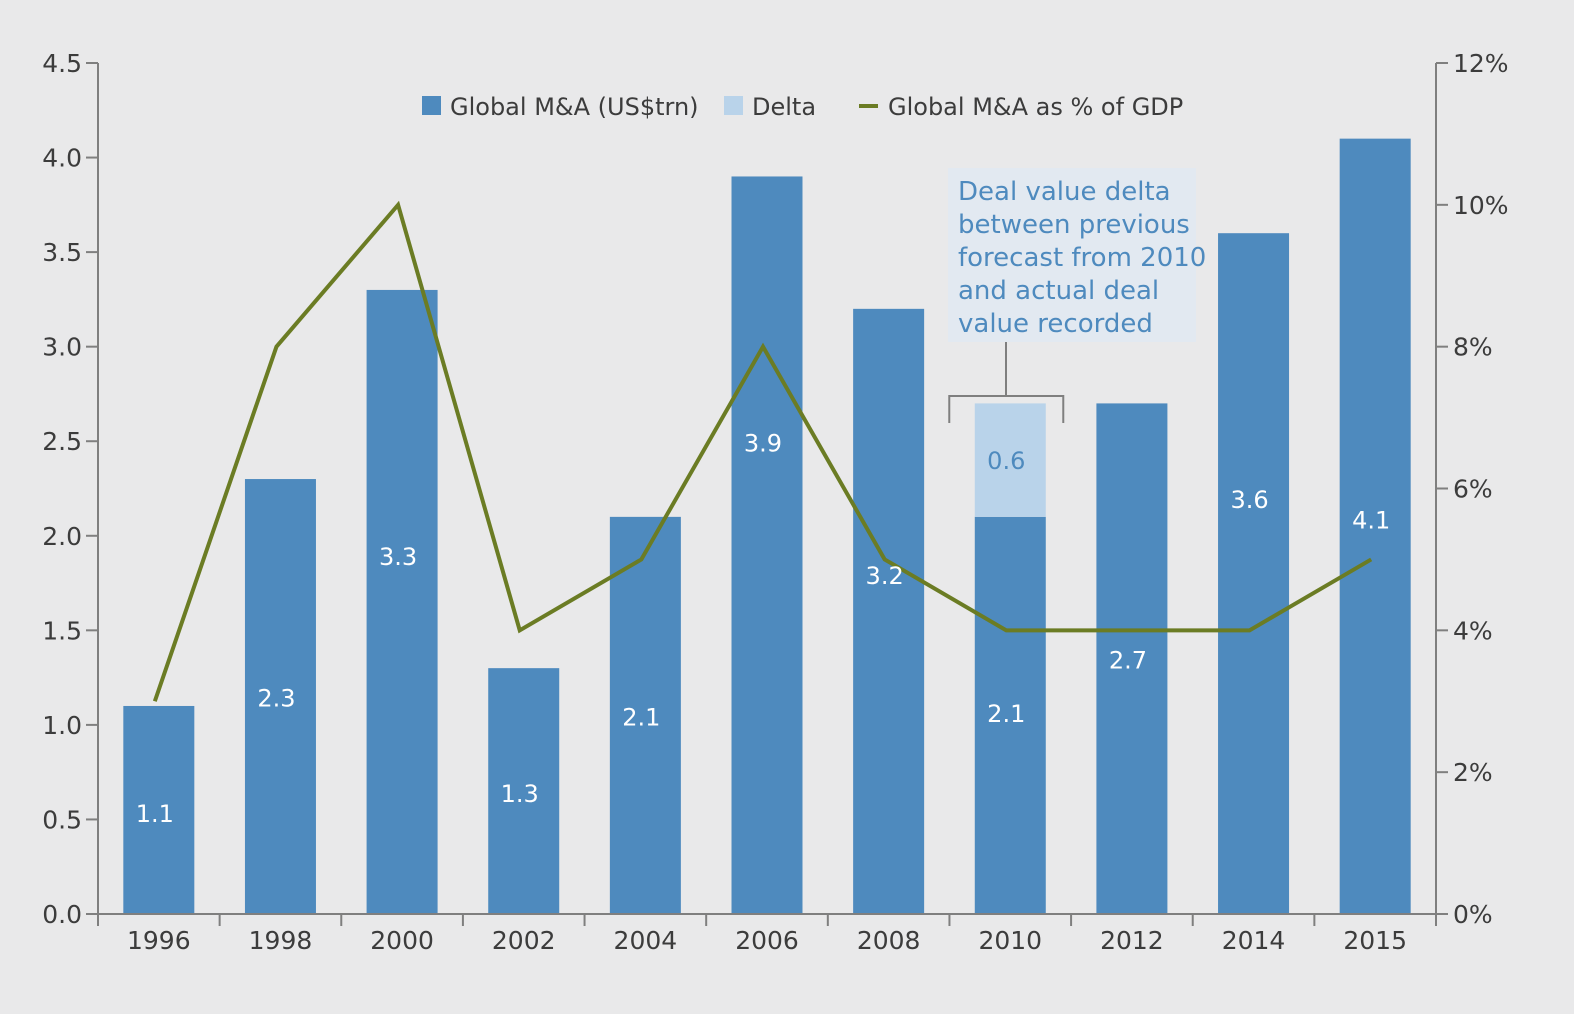 The height and width of the screenshot is (1014, 1574). I want to click on bar-1998, so click(280, 696).